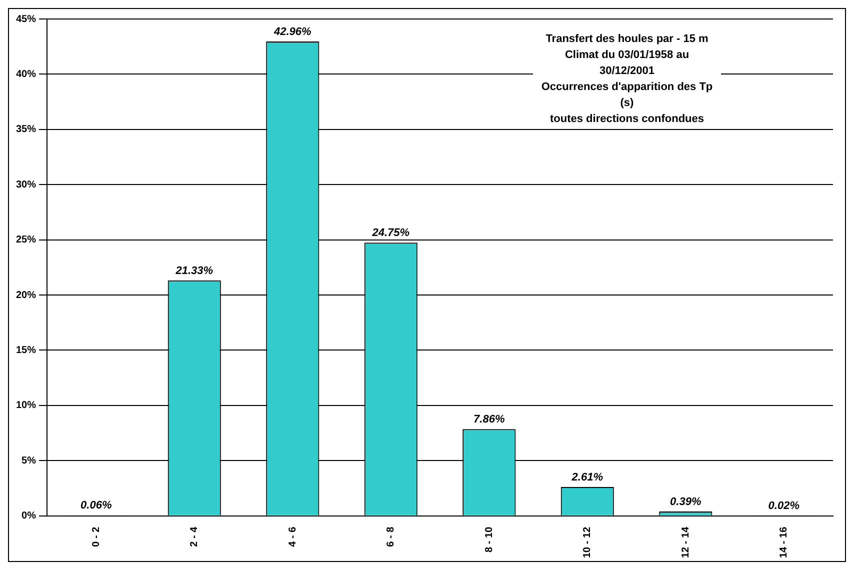  What do you see at coordinates (26, 406) in the screenshot?
I see `y-tick-label: 10%` at bounding box center [26, 406].